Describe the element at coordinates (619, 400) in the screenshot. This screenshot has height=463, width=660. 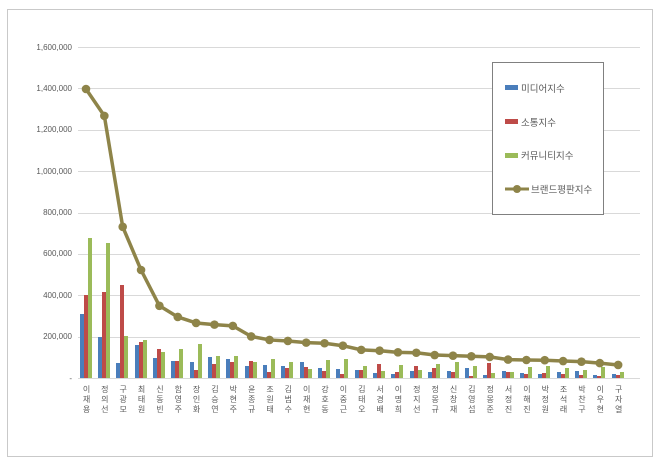
I see `x-axis-category-label: 구자열` at that location.